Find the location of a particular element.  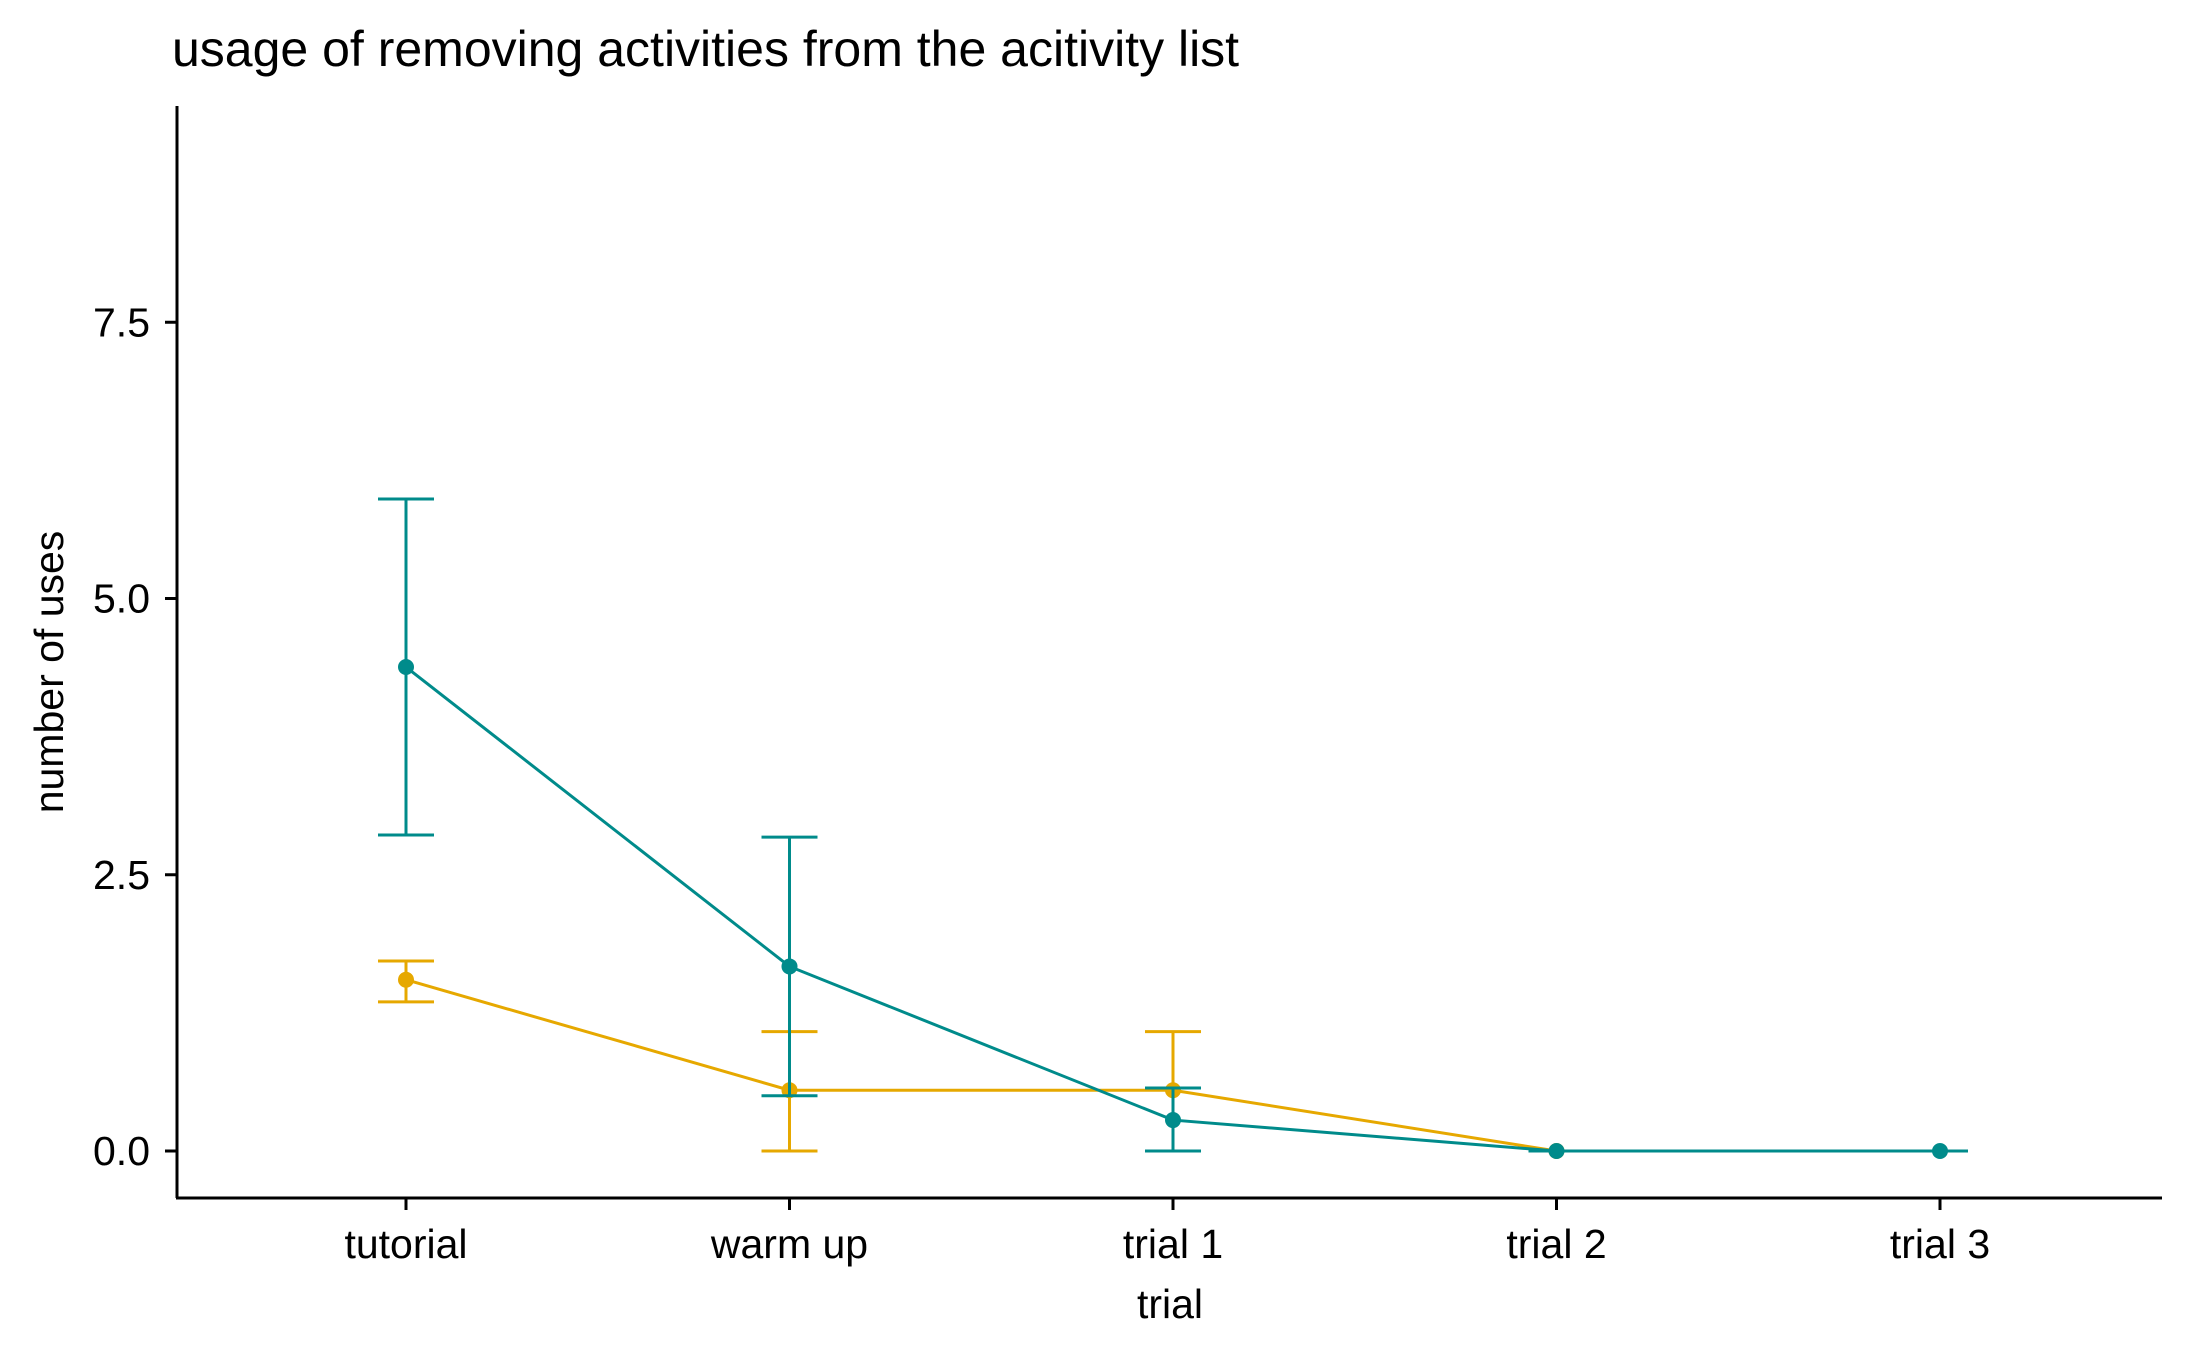

x-tick-label: warm up is located at coordinates (789, 1244).